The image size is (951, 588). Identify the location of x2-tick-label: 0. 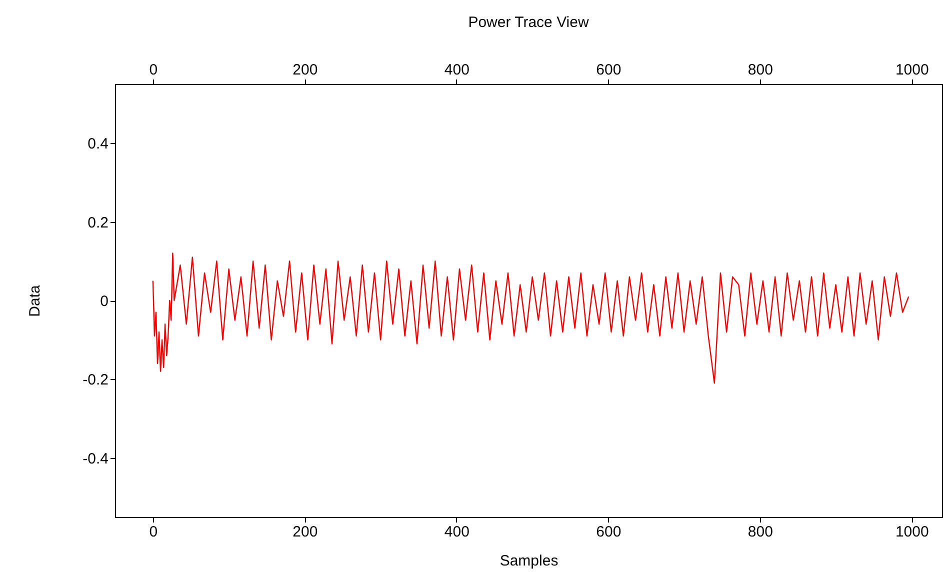
(153, 70).